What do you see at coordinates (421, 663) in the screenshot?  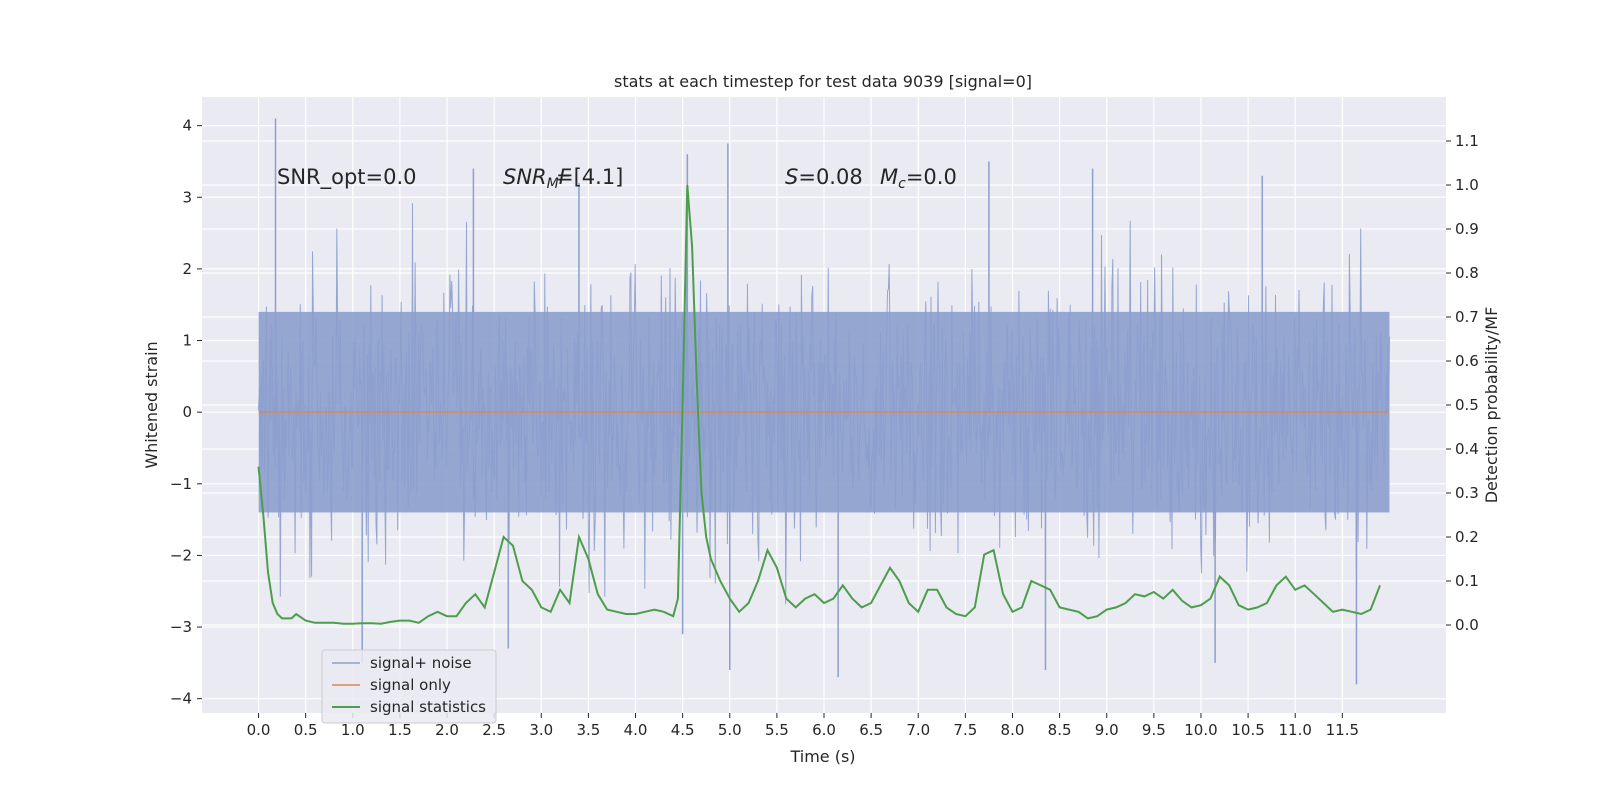 I see `legend-label-signal-noise: signal+ noise` at bounding box center [421, 663].